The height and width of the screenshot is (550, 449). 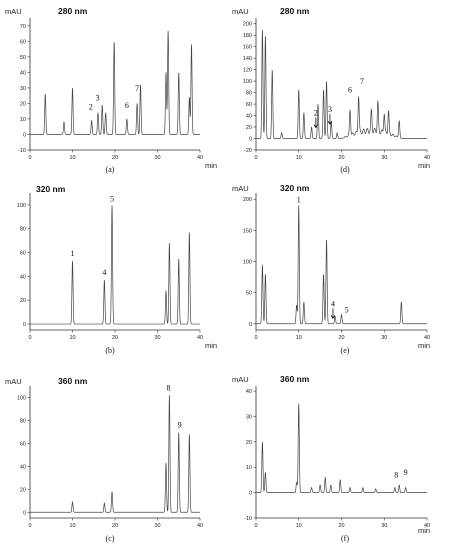 What do you see at coordinates (248, 151) in the screenshot?
I see `y-tick-label: -20` at bounding box center [248, 151].